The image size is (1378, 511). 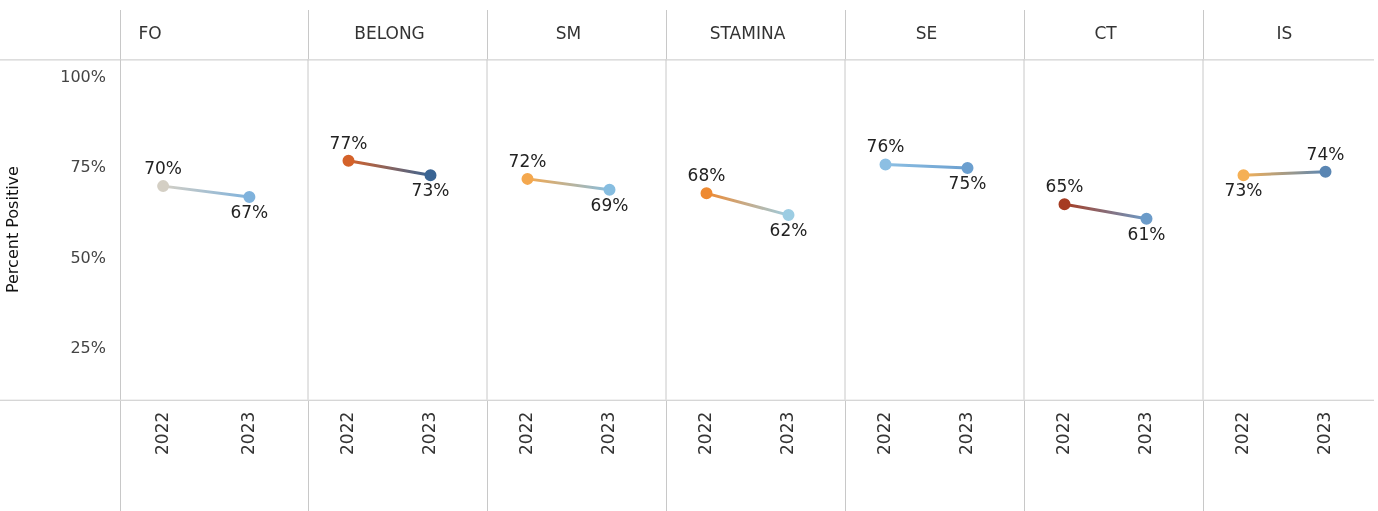 I want to click on y-axis-title: Percent Positive, so click(x=12, y=230).